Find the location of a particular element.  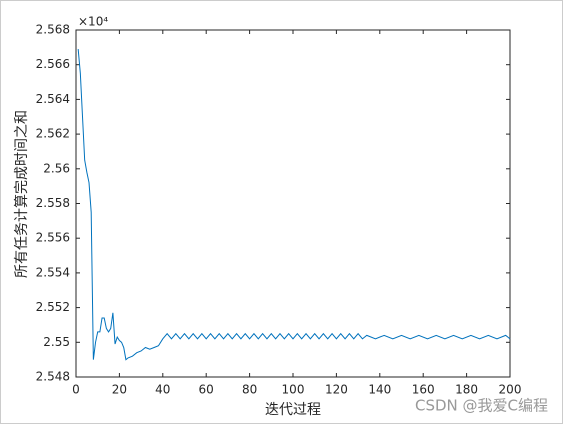

x-tick-label: 0 is located at coordinates (76, 390).